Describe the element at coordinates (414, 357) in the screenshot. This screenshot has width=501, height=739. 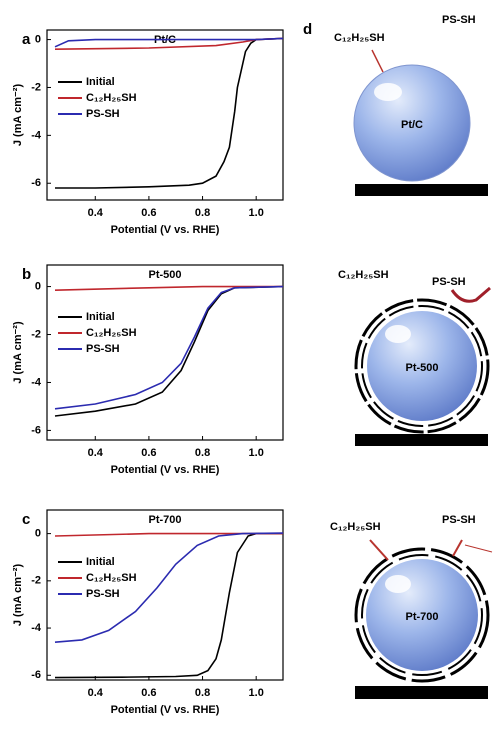
I see `sphere-b: Pt-500 C₁₂H₂₅SH PS-SH` at that location.